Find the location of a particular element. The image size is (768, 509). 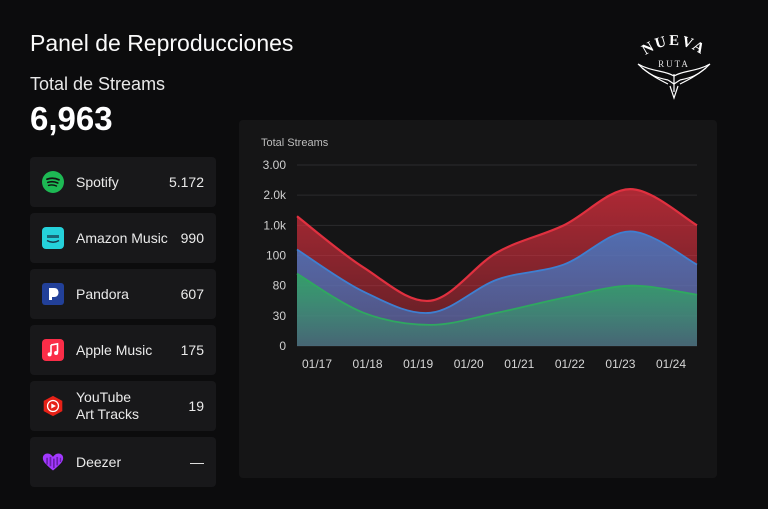

series-line-mid is located at coordinates (497, 272).